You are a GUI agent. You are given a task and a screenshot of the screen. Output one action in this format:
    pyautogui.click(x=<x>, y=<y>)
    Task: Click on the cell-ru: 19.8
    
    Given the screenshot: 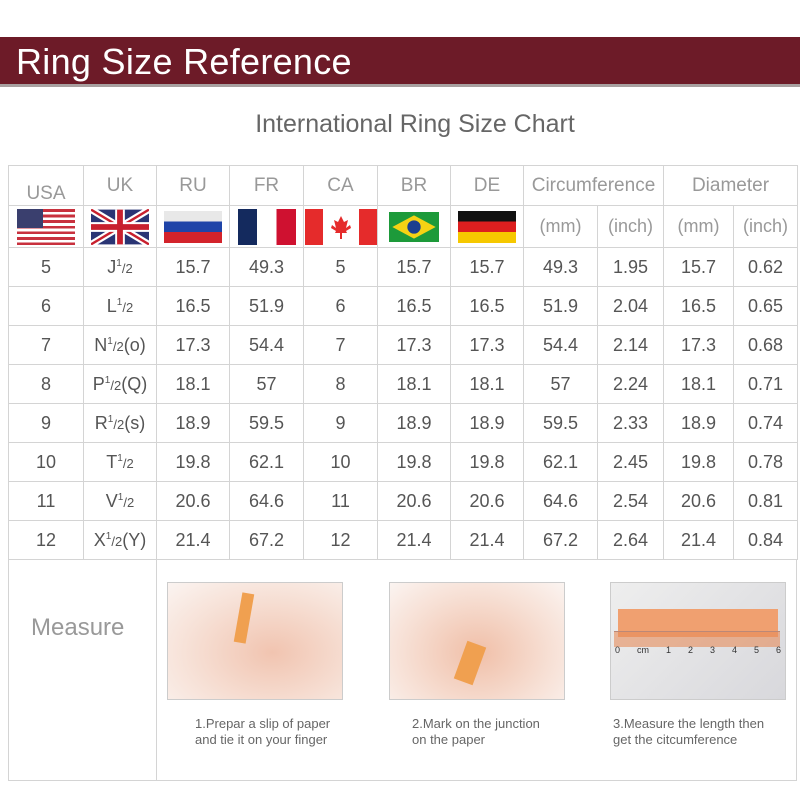 What is the action you would take?
    pyautogui.click(x=193, y=462)
    